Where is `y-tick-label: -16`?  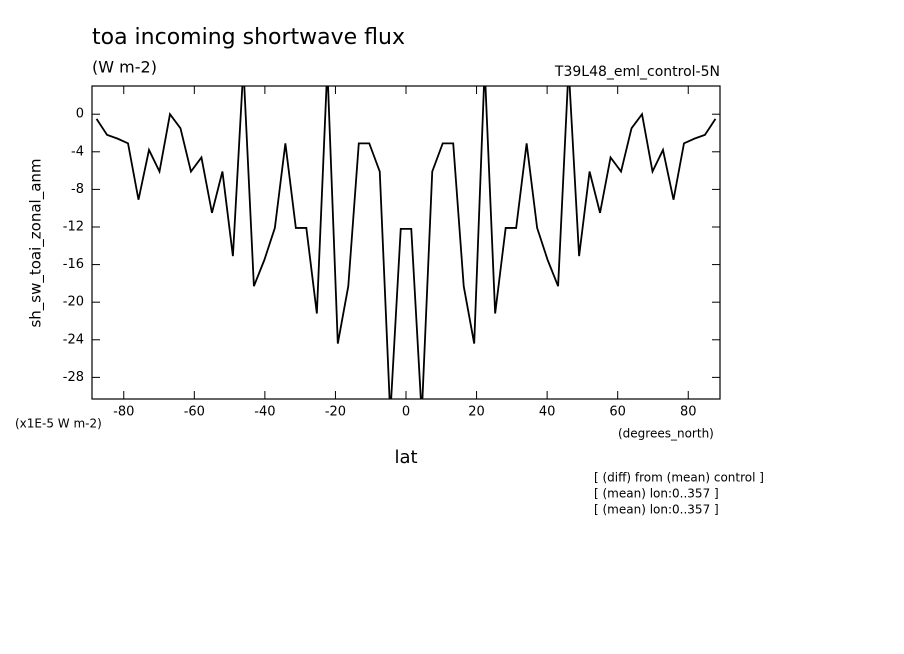
y-tick-label: -16 is located at coordinates (73, 264).